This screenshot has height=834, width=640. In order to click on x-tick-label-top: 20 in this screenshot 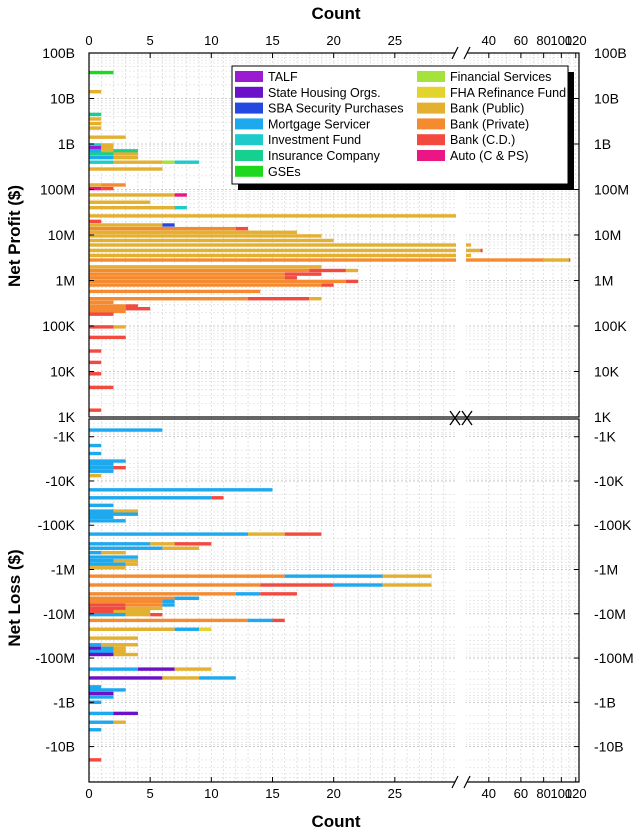, I will do `click(333, 40)`.